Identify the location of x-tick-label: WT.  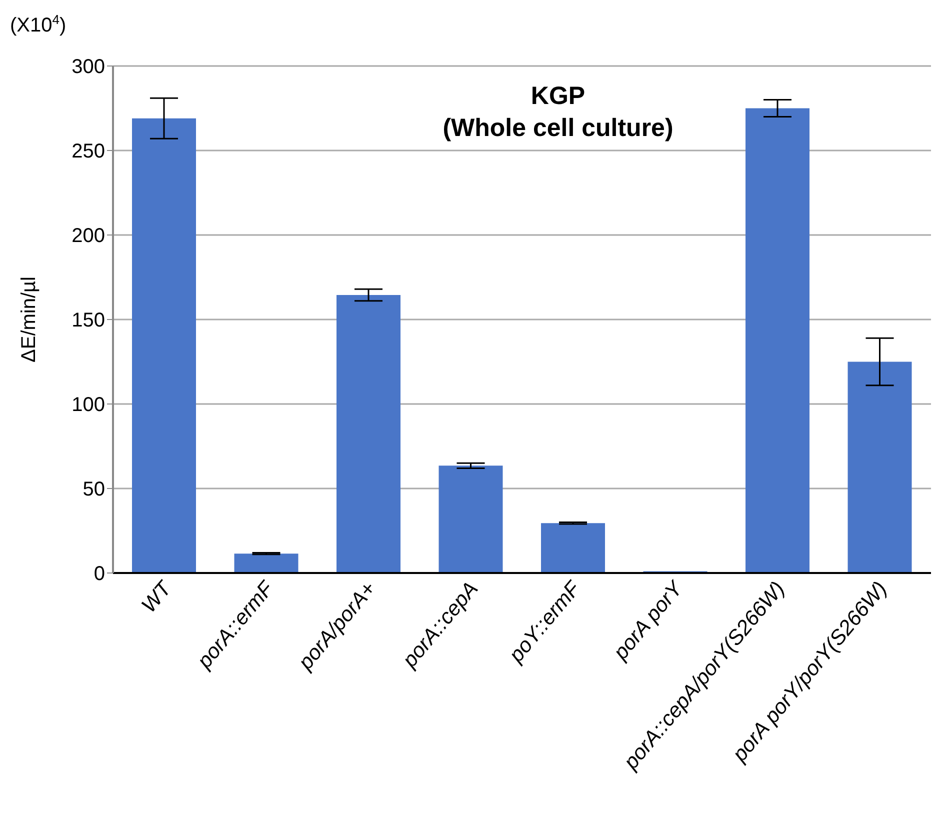
(157, 597).